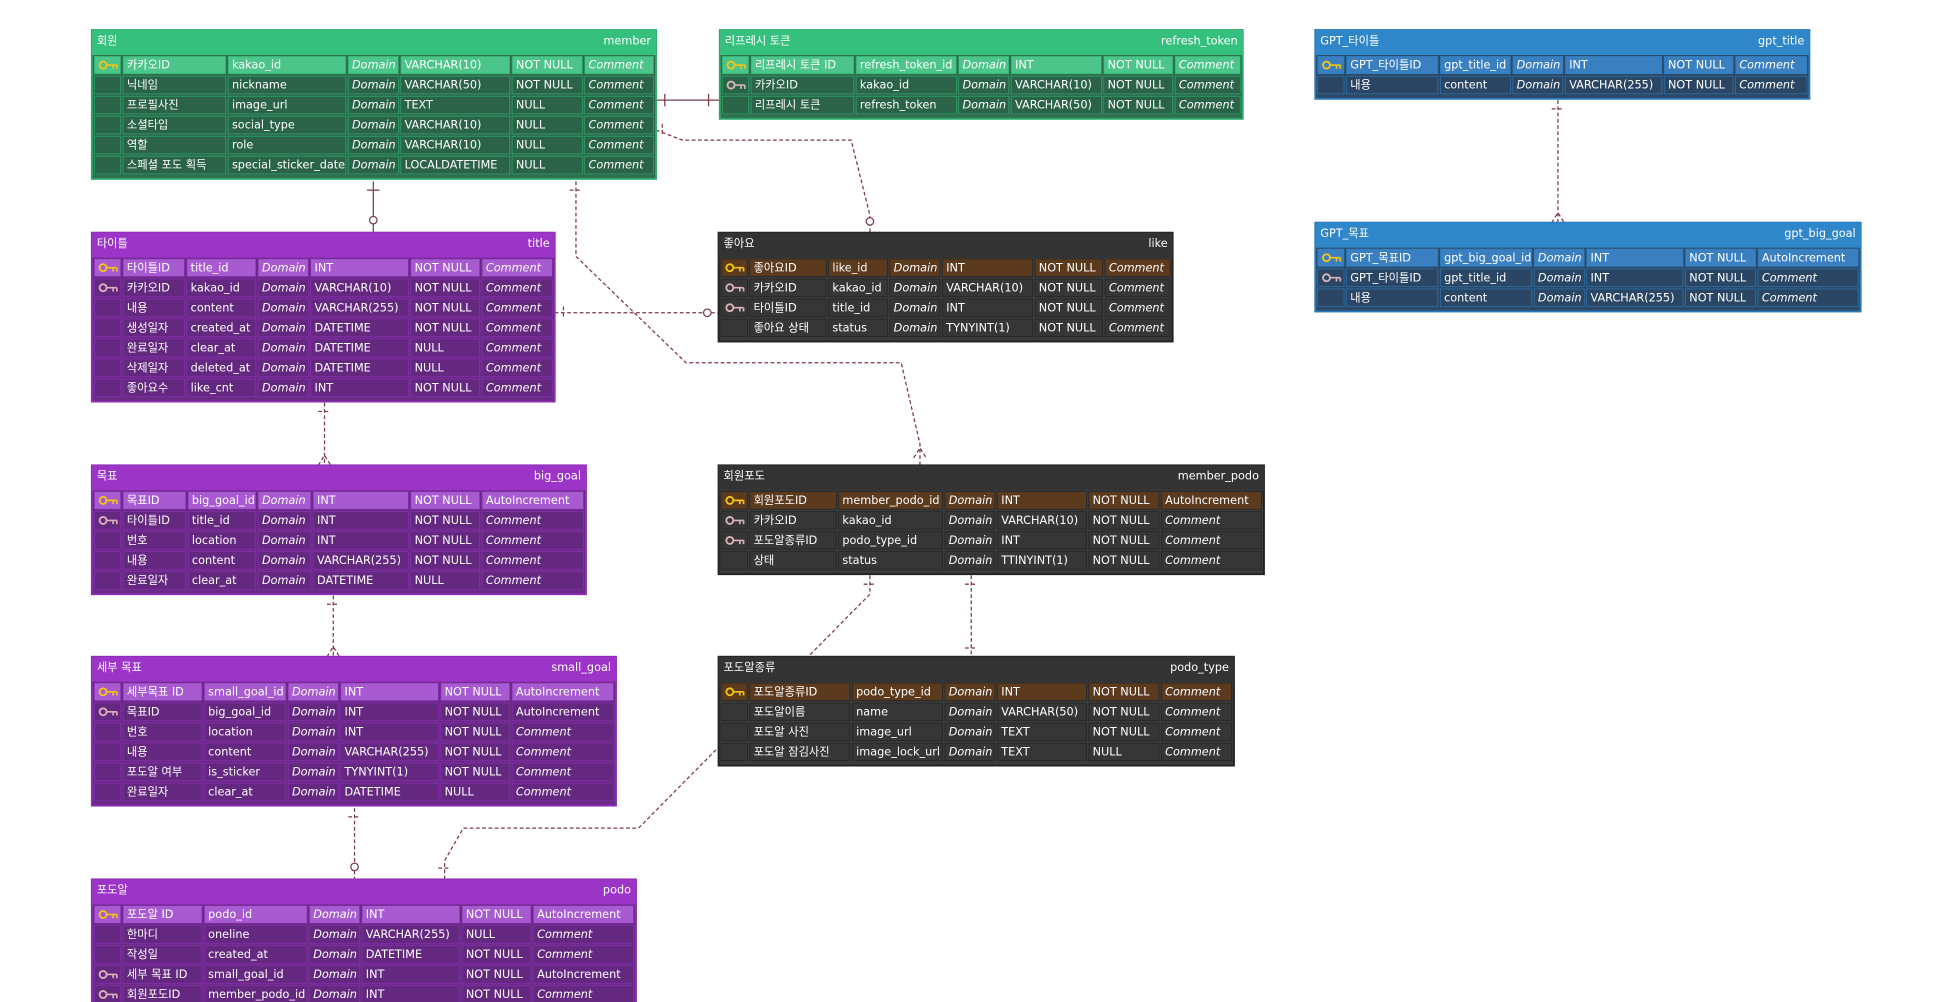  I want to click on table-title: 타이틀, so click(112, 243).